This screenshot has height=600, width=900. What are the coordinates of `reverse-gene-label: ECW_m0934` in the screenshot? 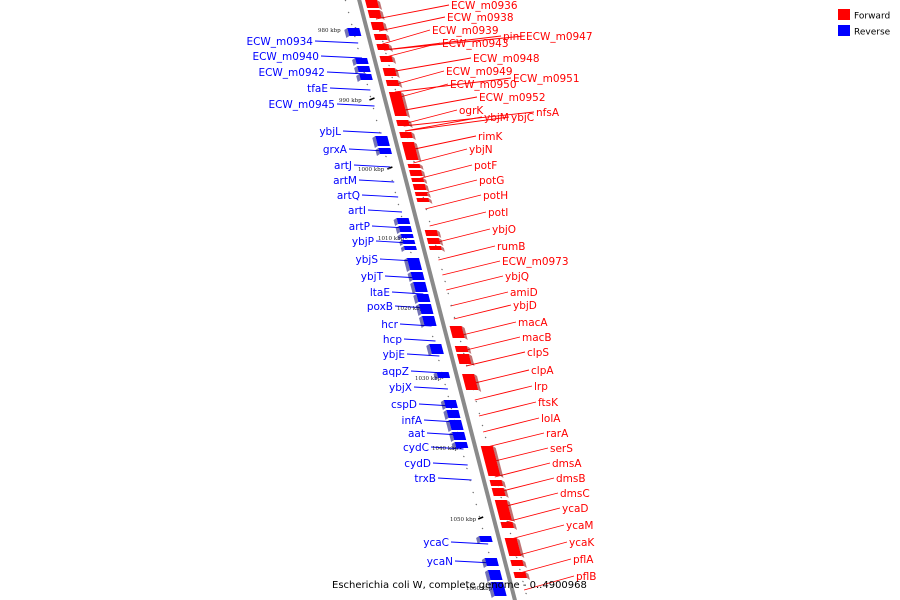 It's located at (279, 42).